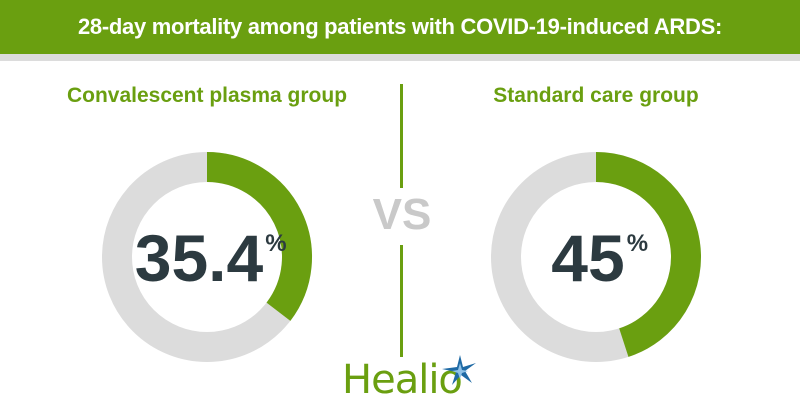  I want to click on percent-value: 35.4, so click(199, 258).